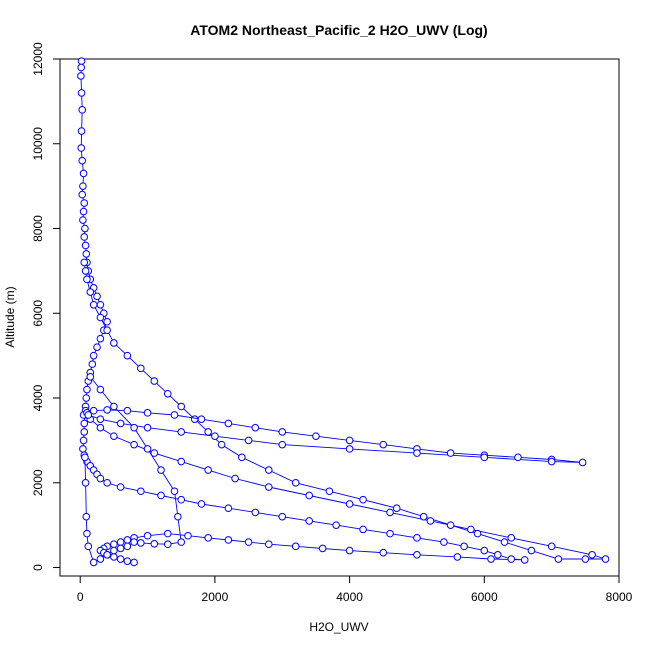 This screenshot has height=650, width=650. Describe the element at coordinates (338, 30) in the screenshot. I see `chart-title: ATOM2 Northeast_Pacific_2 H2O_UWV (Log)` at that location.